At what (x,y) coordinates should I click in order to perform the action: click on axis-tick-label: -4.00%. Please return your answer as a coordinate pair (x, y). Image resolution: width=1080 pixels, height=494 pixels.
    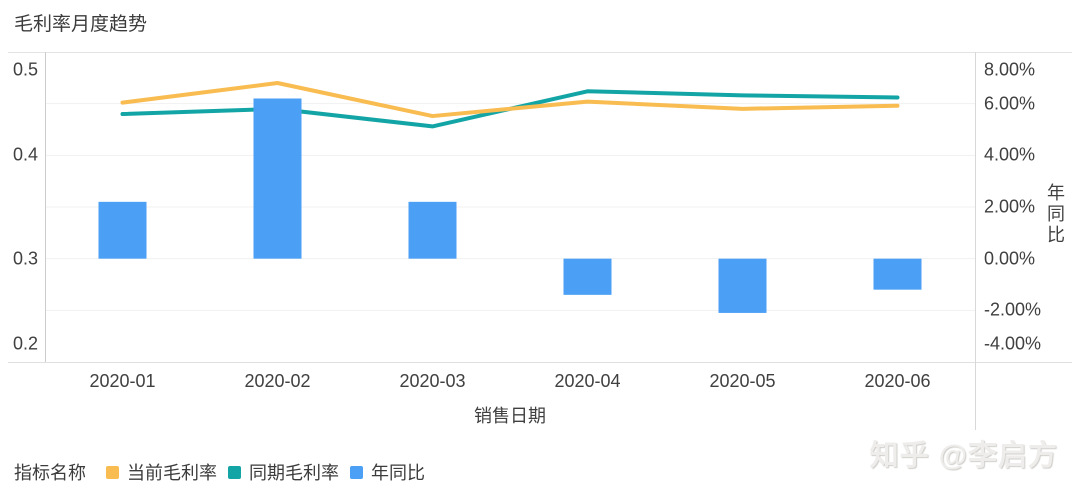
    Looking at the image, I should click on (1013, 343).